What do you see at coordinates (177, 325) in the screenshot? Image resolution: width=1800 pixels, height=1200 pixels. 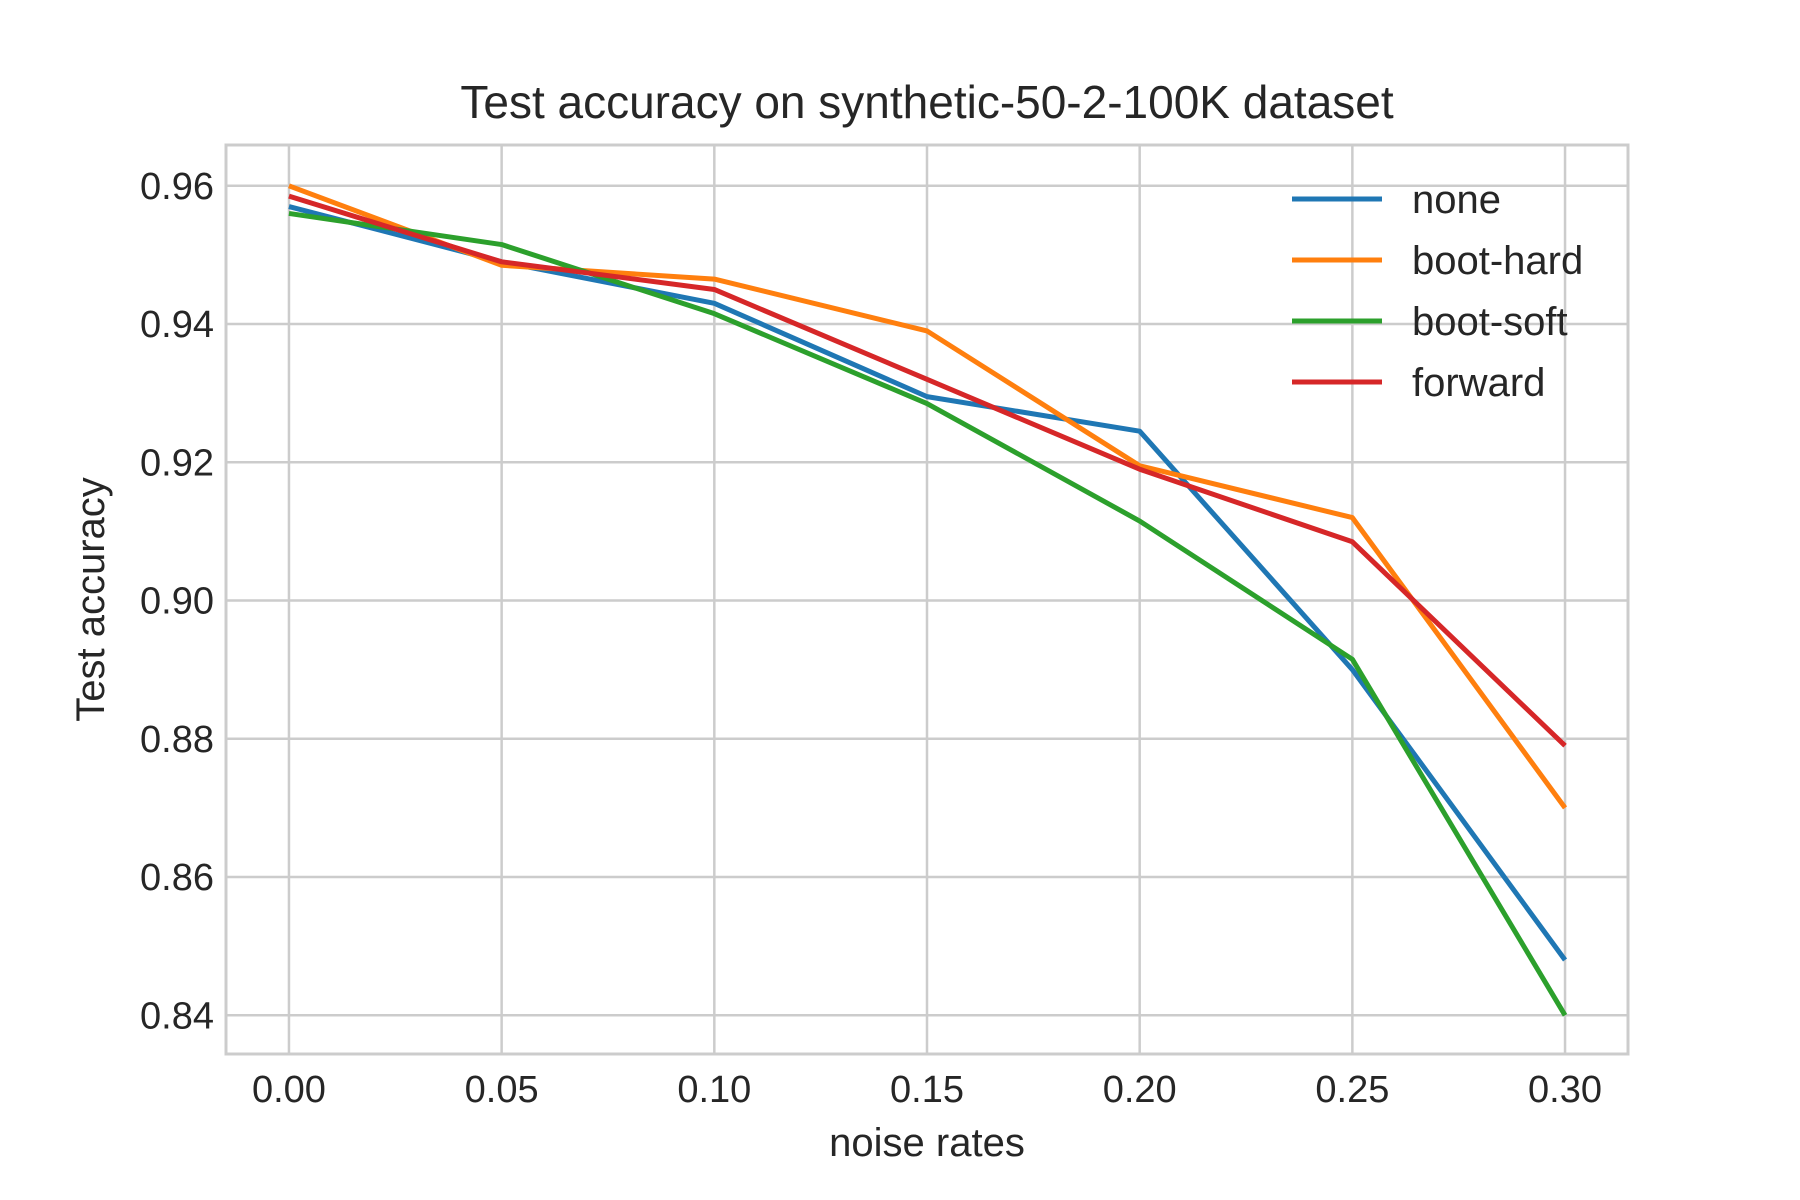 I see `y-tick-label: 0.94` at bounding box center [177, 325].